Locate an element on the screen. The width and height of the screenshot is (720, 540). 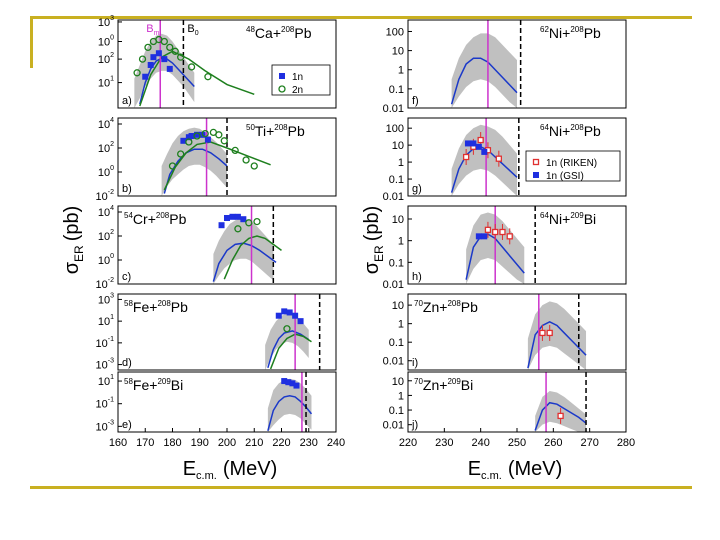
panel-label: i) is located at coordinates (415, 363).